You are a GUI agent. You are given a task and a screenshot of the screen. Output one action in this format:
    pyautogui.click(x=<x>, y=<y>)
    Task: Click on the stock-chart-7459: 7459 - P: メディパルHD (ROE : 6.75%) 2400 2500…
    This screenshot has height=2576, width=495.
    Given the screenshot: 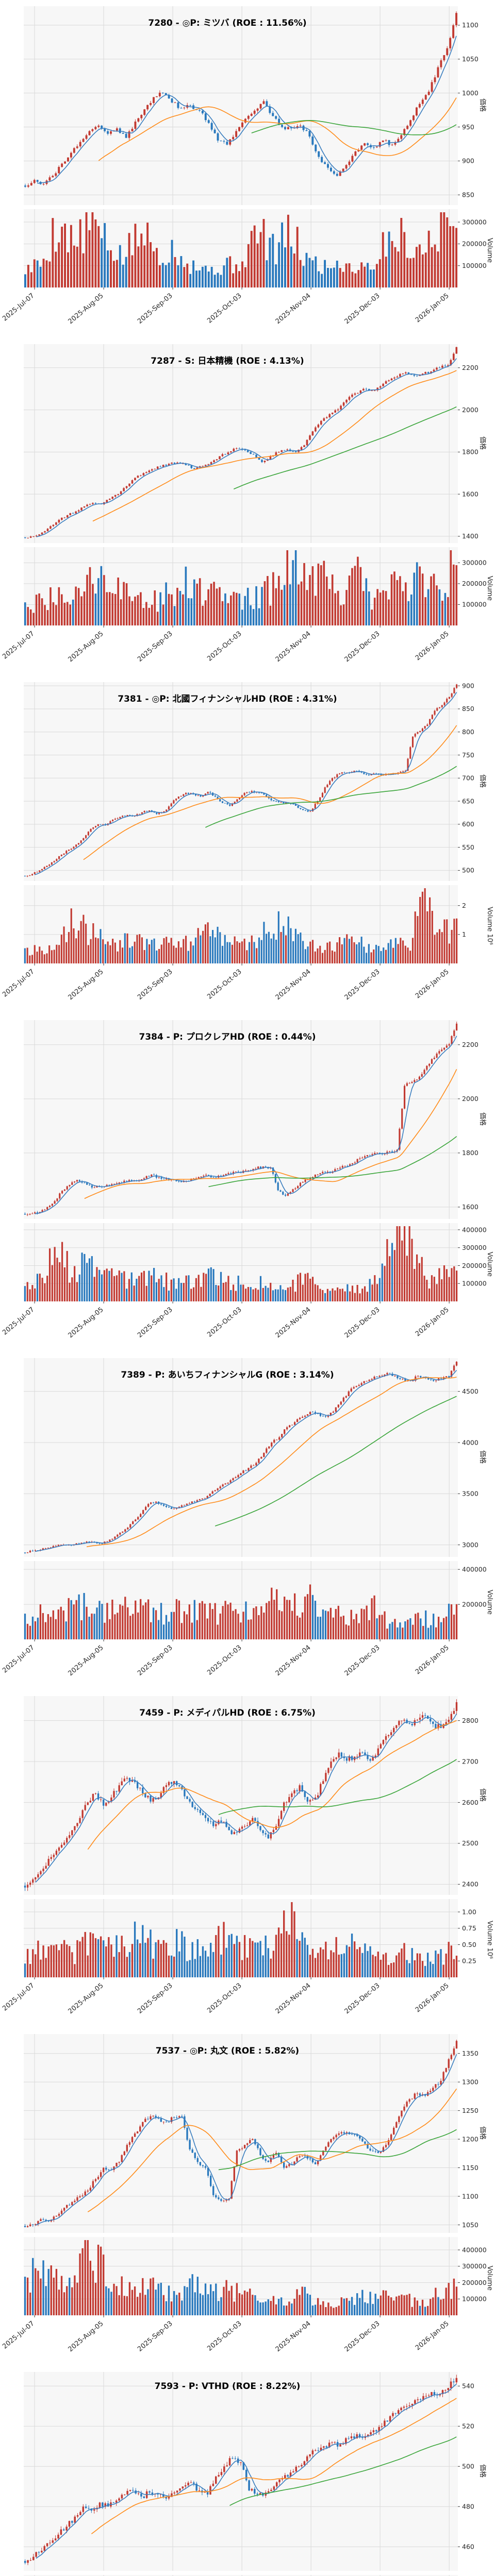 What is the action you would take?
    pyautogui.click(x=247, y=1859)
    